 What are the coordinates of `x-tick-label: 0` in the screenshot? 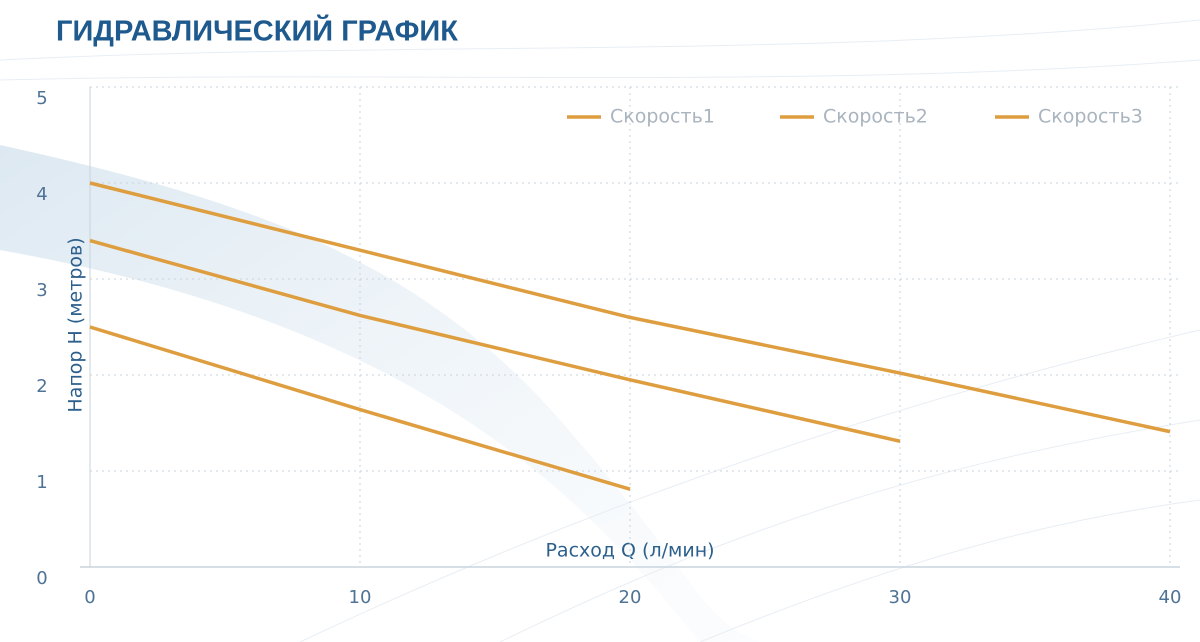 It's located at (89, 597).